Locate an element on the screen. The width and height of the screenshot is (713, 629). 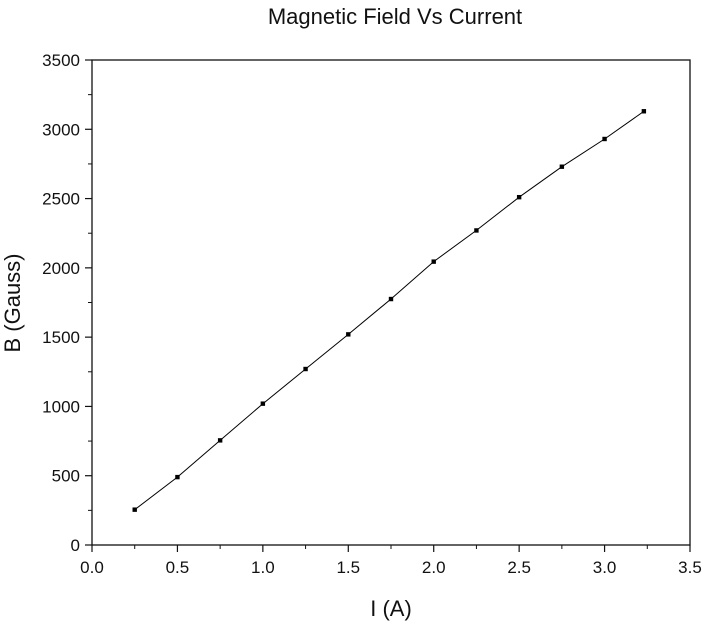
y-tick-label: 3000 is located at coordinates (61, 129).